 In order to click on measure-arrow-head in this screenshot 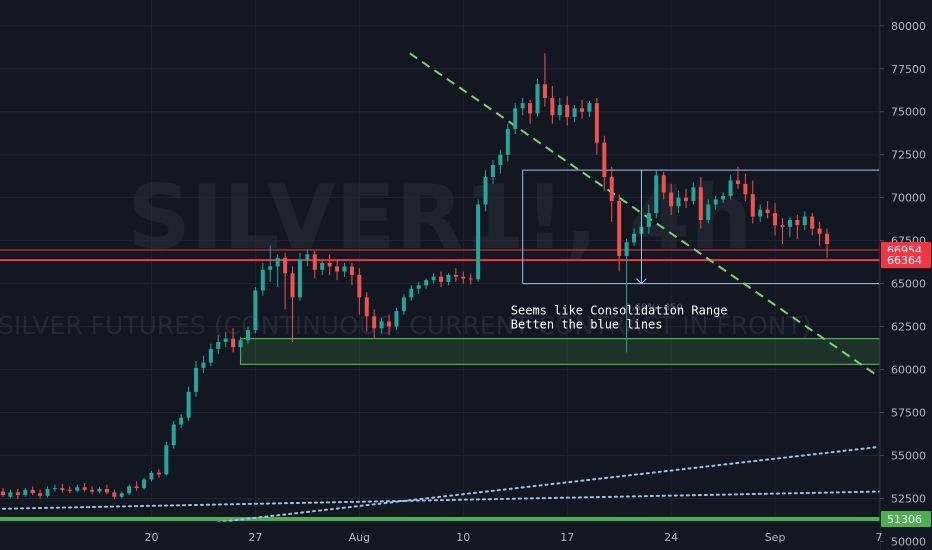, I will do `click(641, 281)`.